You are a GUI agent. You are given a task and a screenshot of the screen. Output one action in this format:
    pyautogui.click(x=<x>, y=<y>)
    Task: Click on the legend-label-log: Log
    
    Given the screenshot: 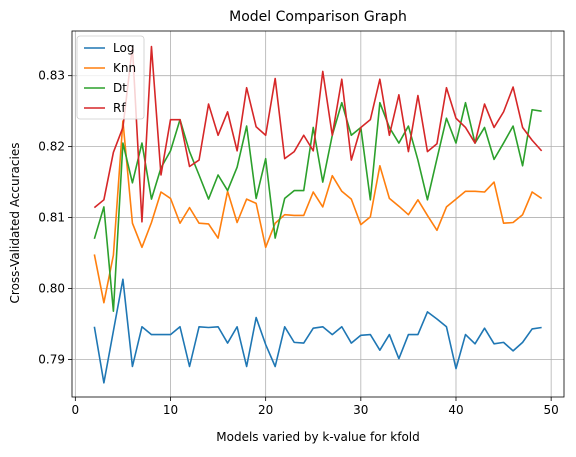 What is the action you would take?
    pyautogui.click(x=123, y=48)
    